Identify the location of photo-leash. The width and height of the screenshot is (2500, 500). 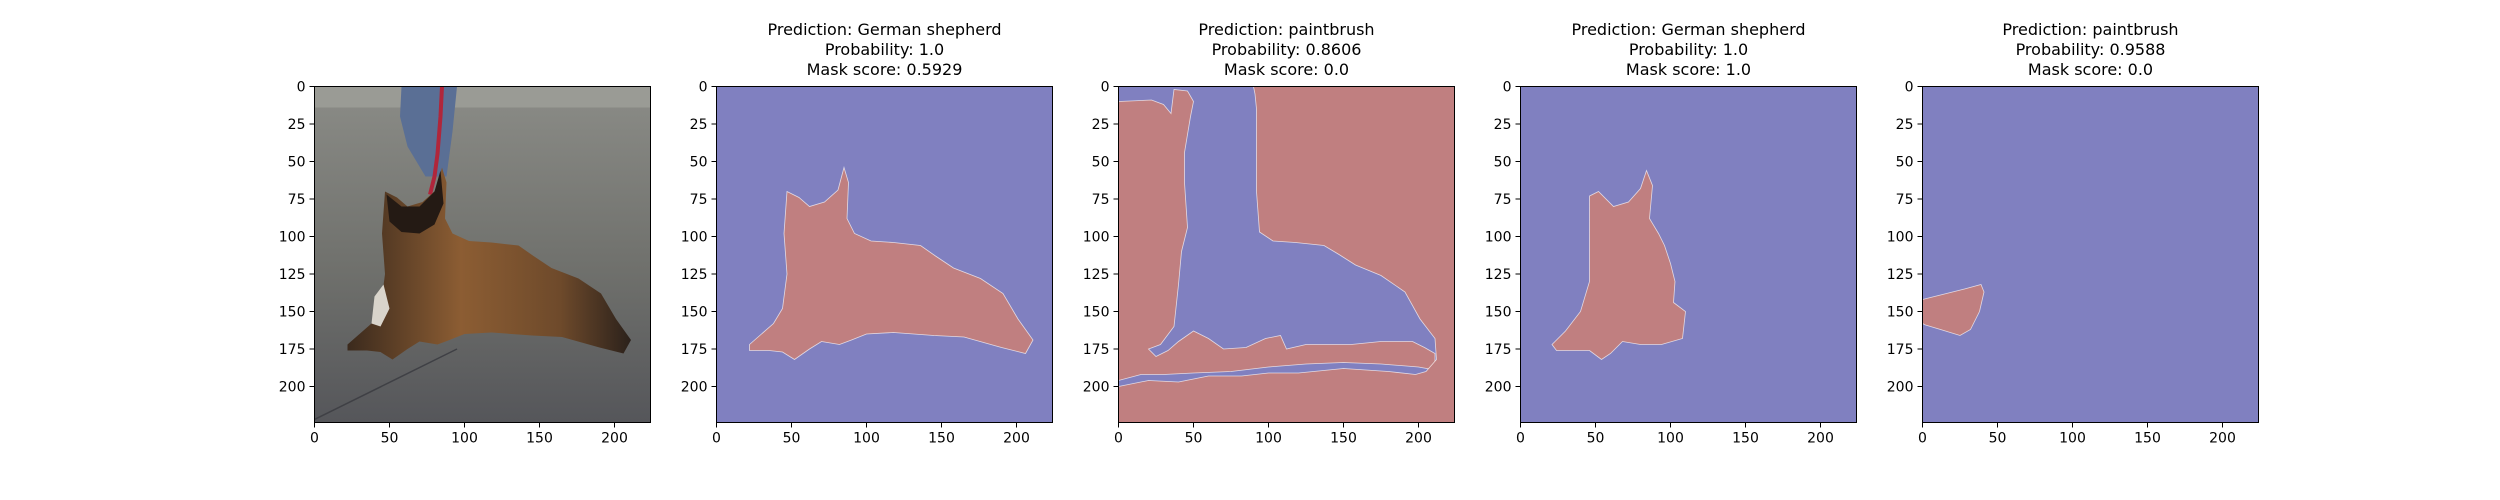
(436, 140).